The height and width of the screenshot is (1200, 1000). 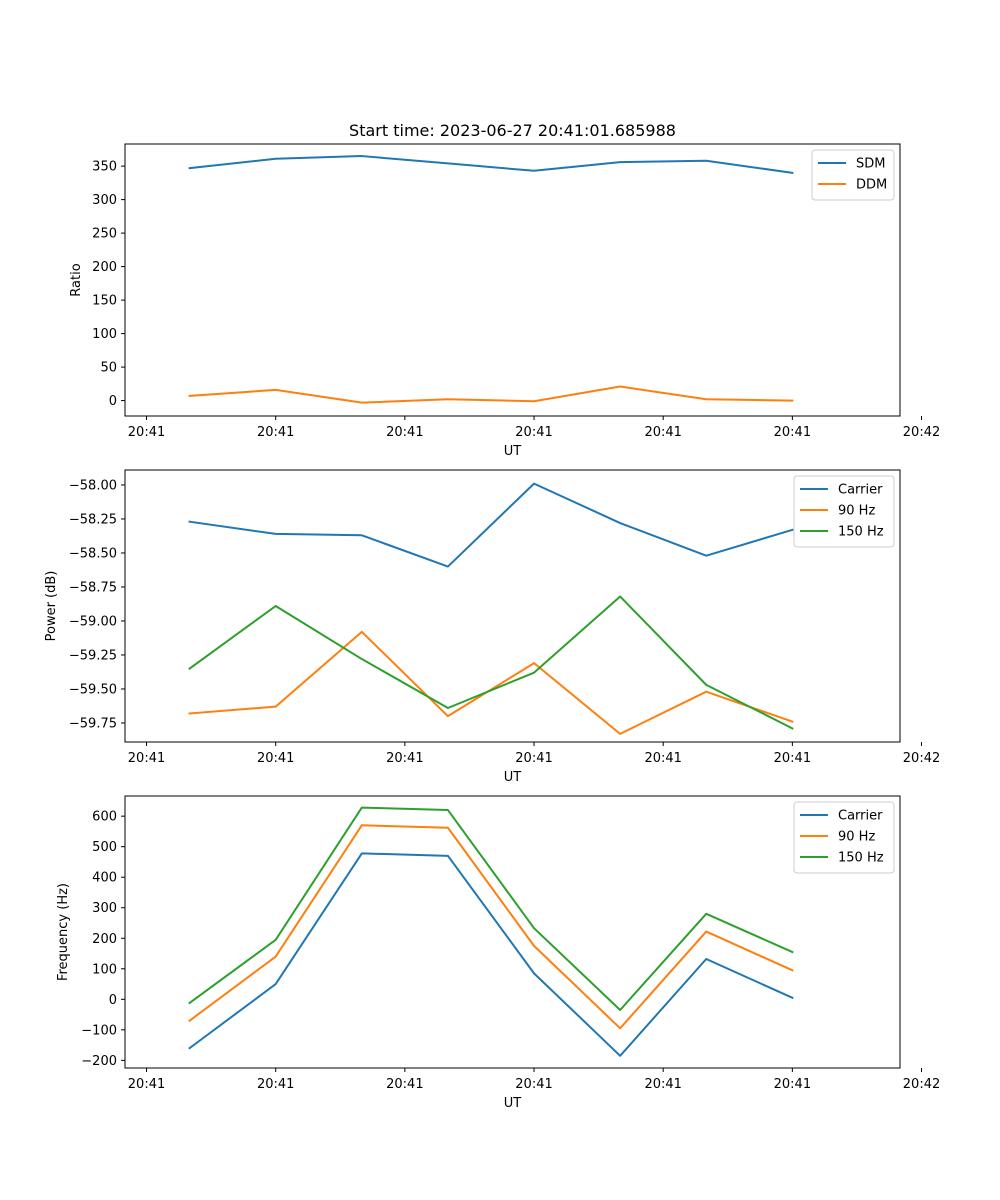 I want to click on frequency-y-tick-label: 300, so click(x=104, y=908).